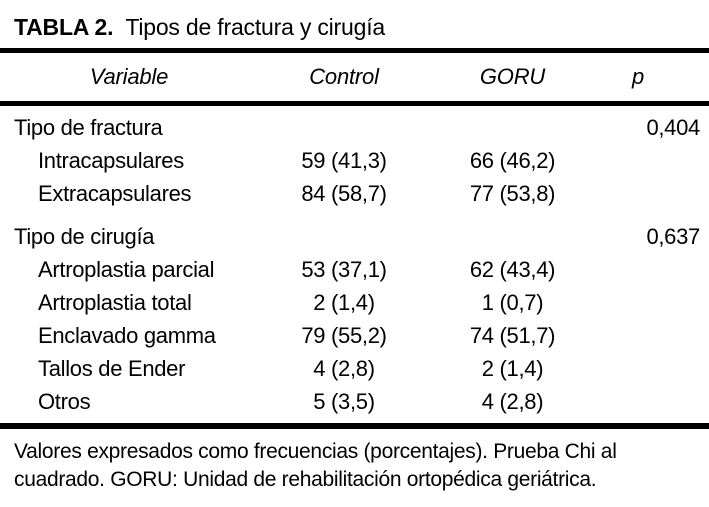 The width and height of the screenshot is (709, 507). Describe the element at coordinates (64, 27) in the screenshot. I see `table-title-number: TABLA 2.` at that location.